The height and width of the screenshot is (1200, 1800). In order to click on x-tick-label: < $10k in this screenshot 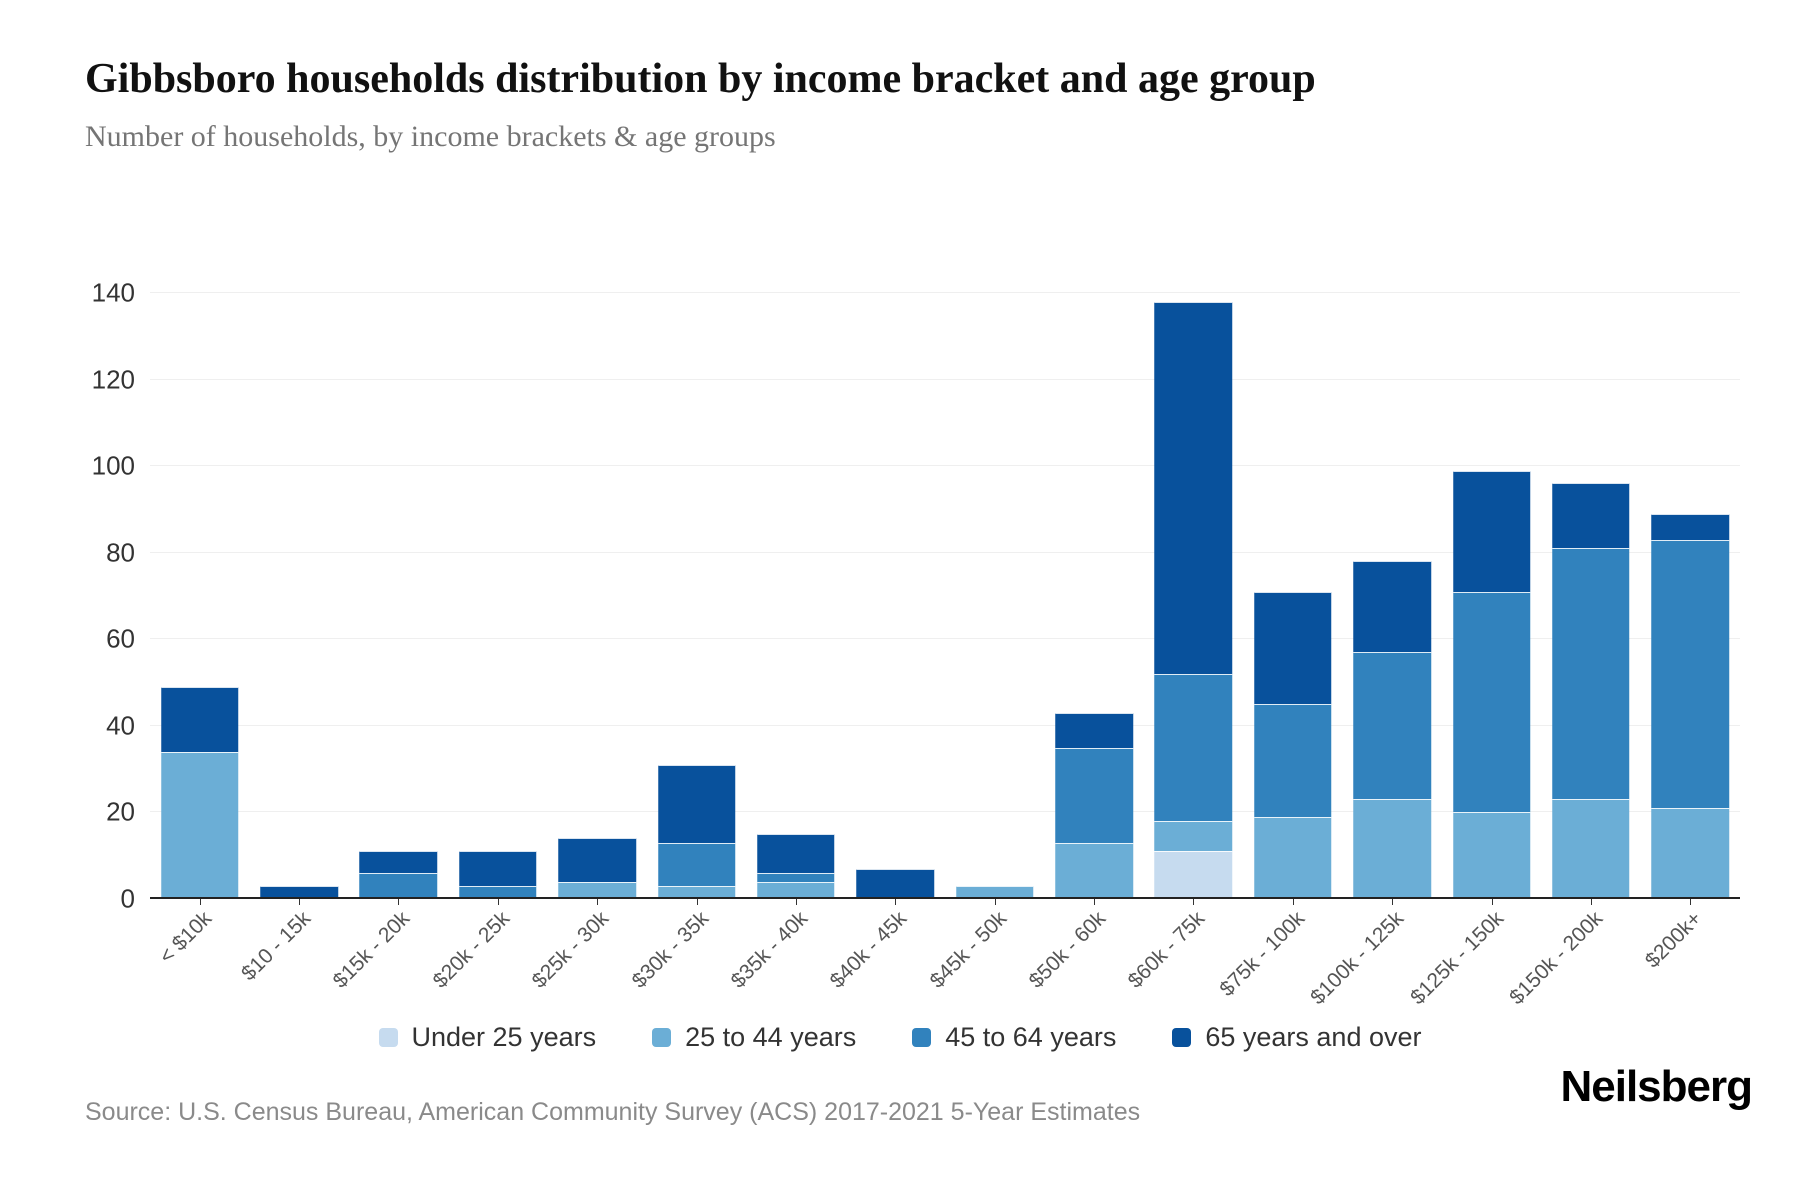, I will do `click(185, 938)`.